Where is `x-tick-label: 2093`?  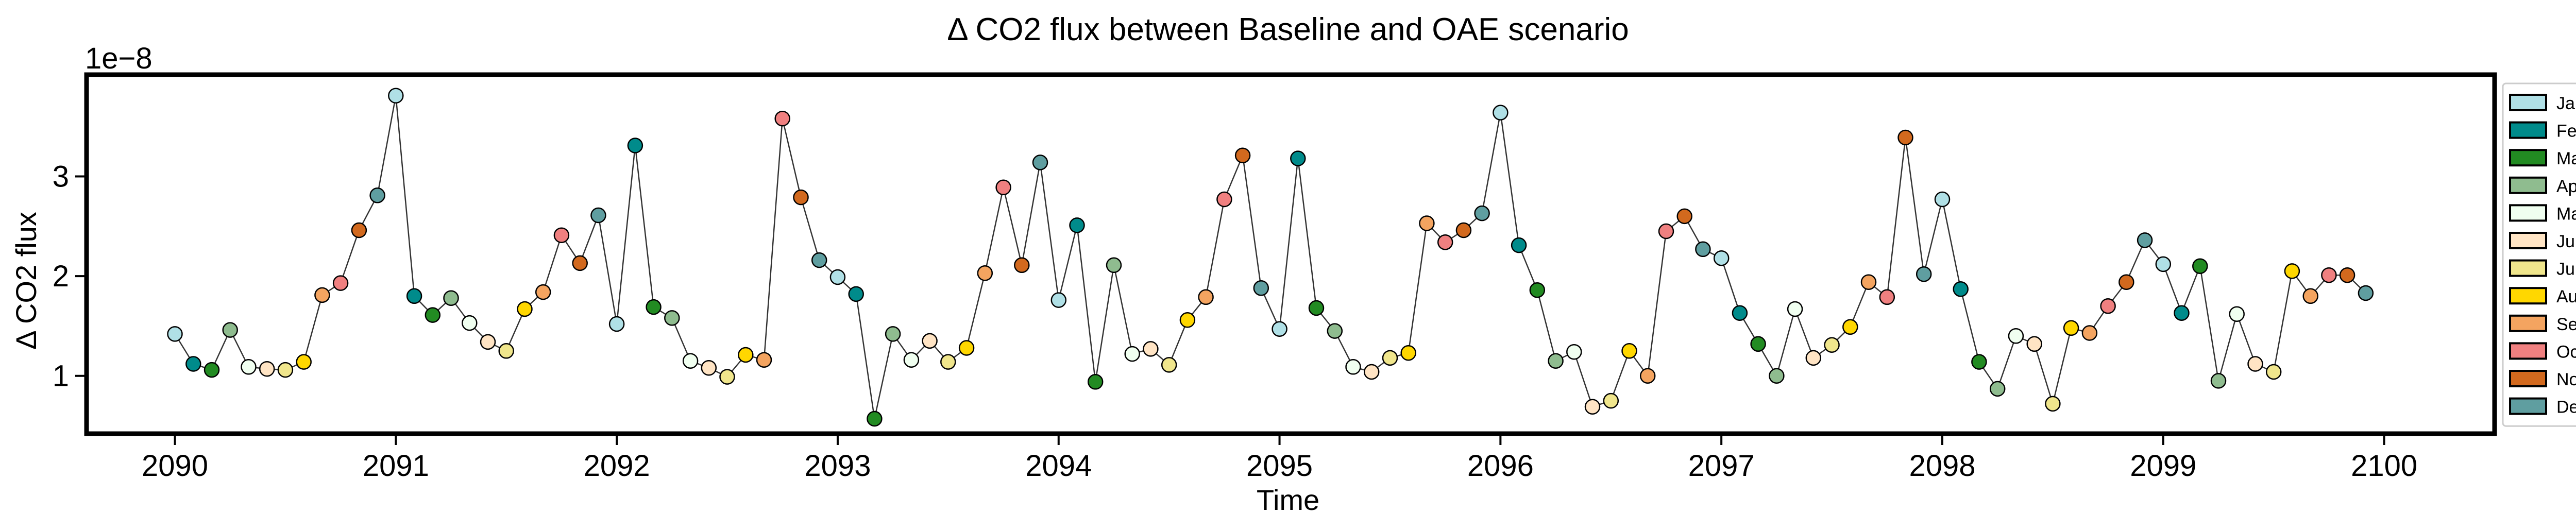 x-tick-label: 2093 is located at coordinates (837, 466).